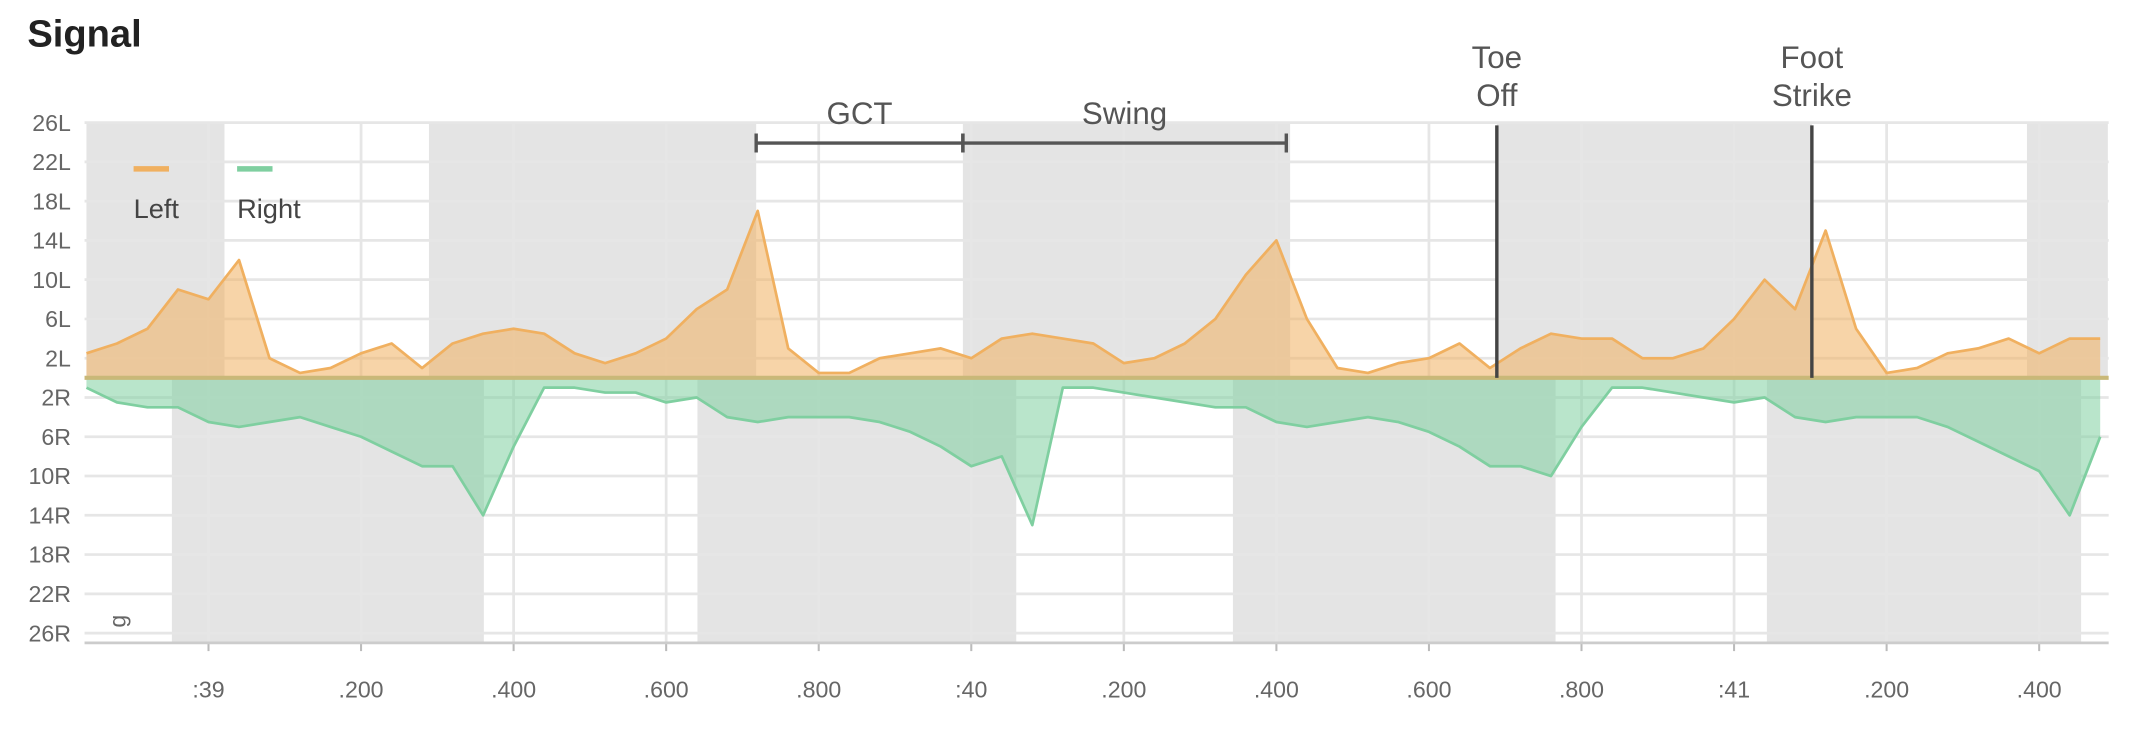 This screenshot has width=2136, height=738. I want to click on y-tick-label: 14L, so click(51, 241).